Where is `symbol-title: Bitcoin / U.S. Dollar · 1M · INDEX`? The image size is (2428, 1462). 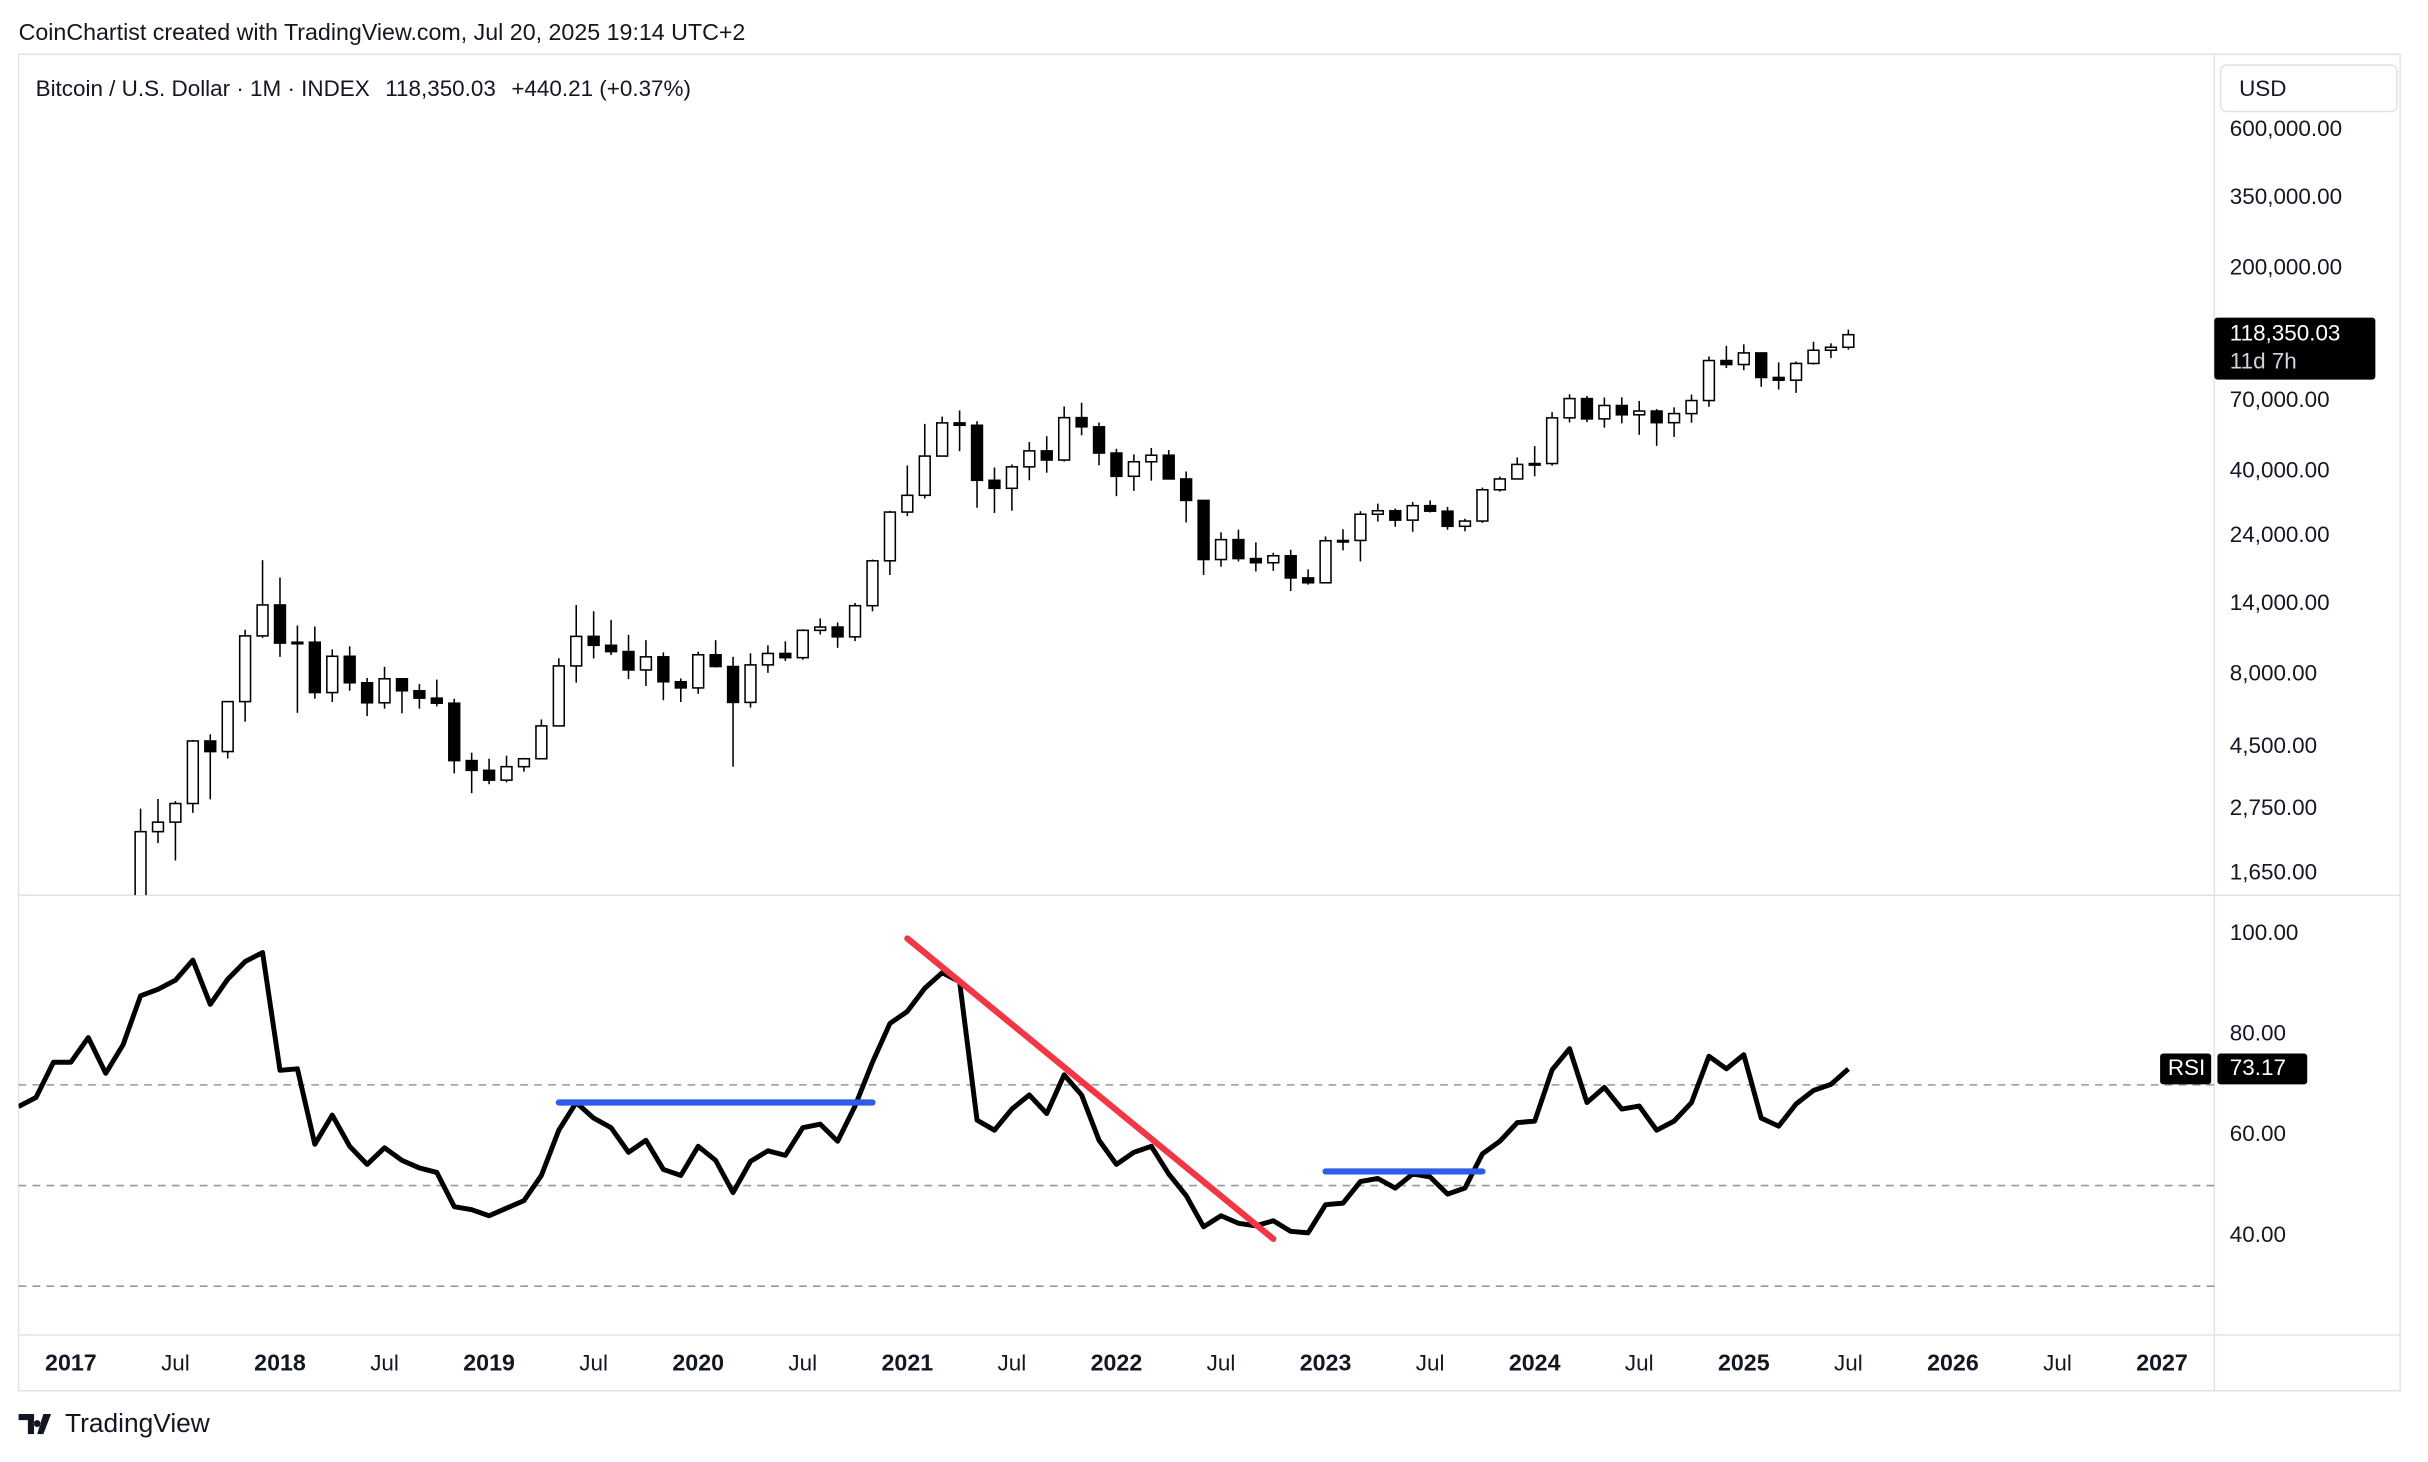
symbol-title: Bitcoin / U.S. Dollar · 1M · INDEX is located at coordinates (203, 88).